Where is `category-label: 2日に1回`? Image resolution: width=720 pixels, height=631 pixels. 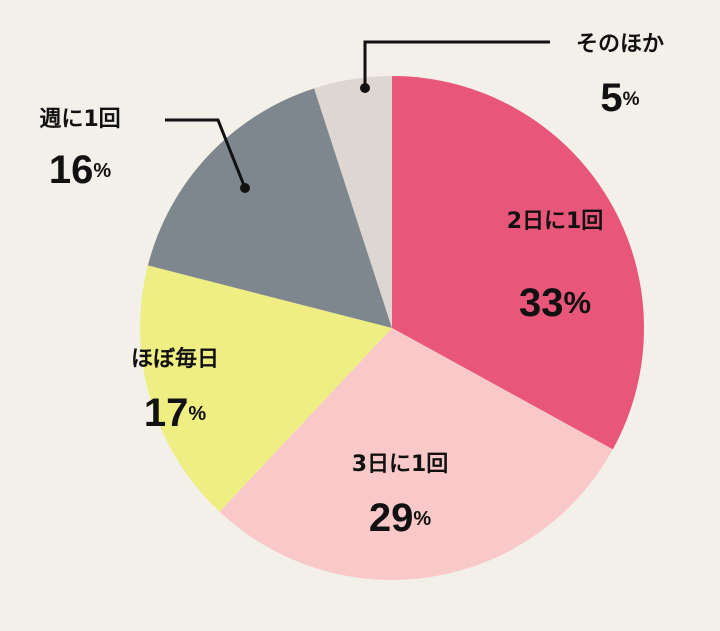 category-label: 2日に1回 is located at coordinates (555, 221).